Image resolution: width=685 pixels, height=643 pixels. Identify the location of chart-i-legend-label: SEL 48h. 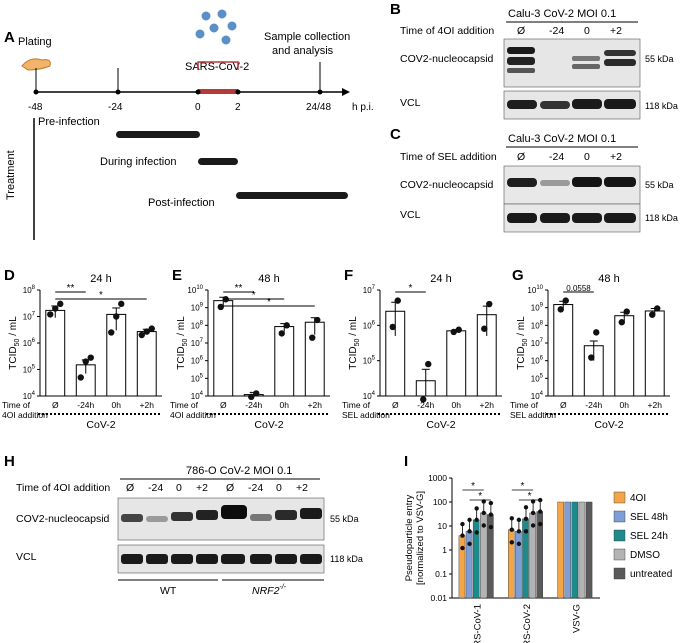
(649, 517).